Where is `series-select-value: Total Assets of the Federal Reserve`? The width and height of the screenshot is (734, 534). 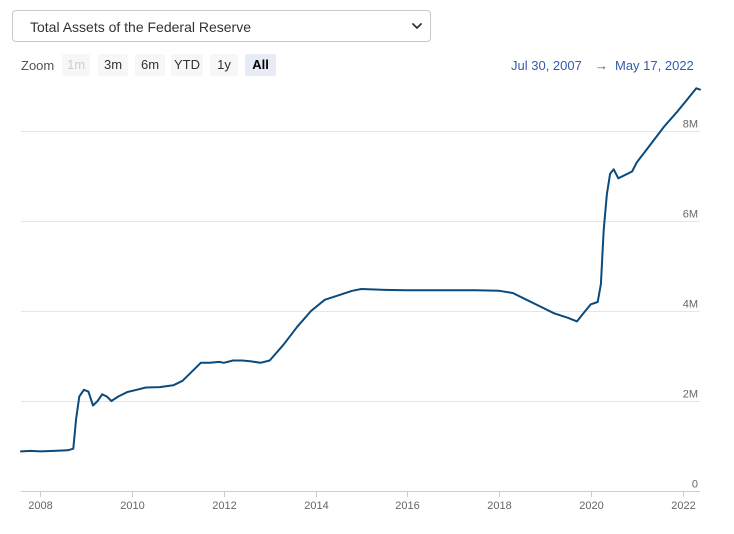 series-select-value: Total Assets of the Federal Reserve is located at coordinates (140, 27).